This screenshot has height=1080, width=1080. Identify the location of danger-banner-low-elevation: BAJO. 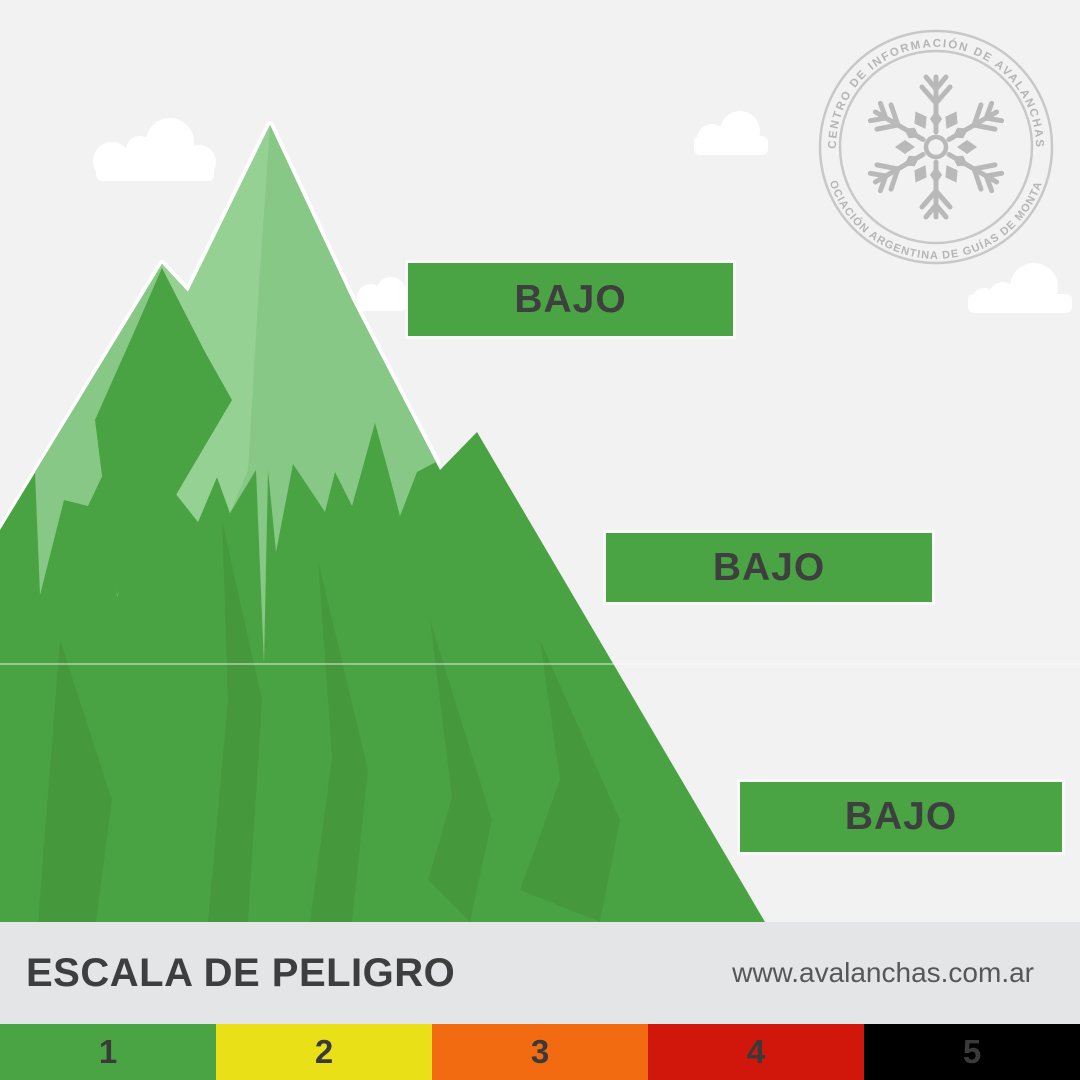
(901, 817).